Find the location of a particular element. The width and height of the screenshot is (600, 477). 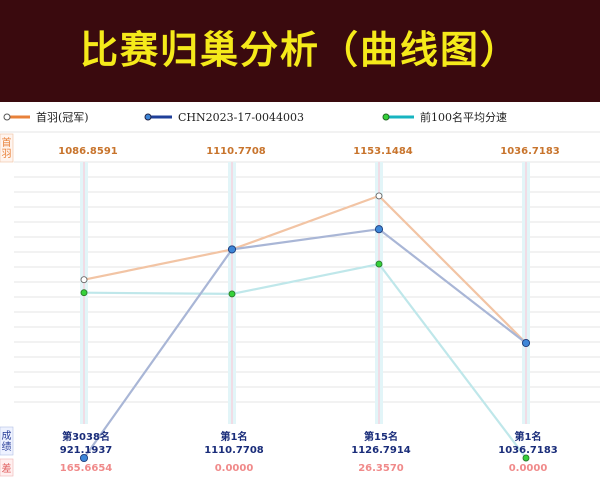

rank-label-2: 第1名 is located at coordinates (234, 436).